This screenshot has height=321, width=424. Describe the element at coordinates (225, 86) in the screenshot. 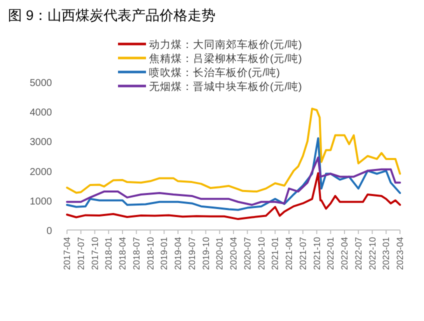

I see `legend-label: 无烟煤：晋城中块车板价(元/吨)` at that location.